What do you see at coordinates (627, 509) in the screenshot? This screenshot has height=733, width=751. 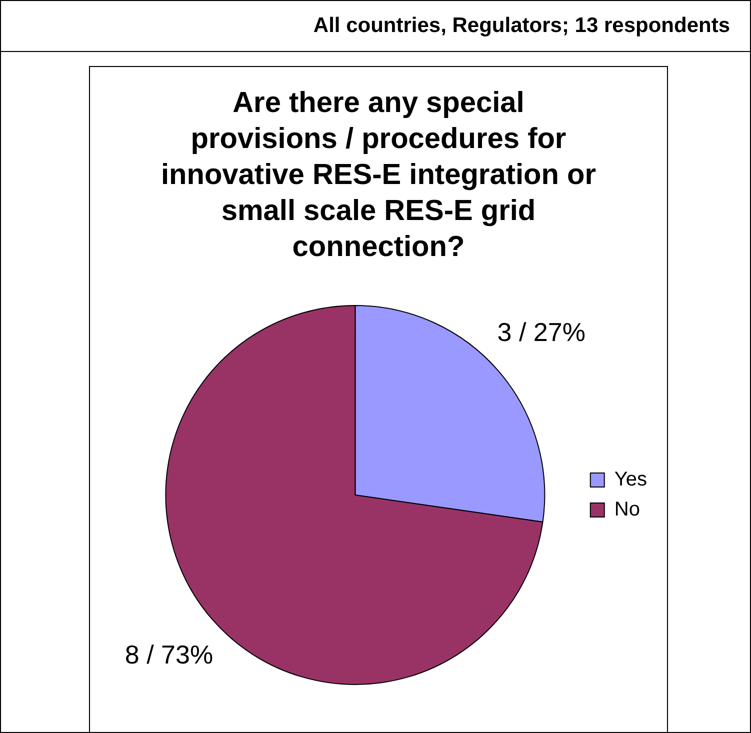 I see `legend-label: No` at bounding box center [627, 509].